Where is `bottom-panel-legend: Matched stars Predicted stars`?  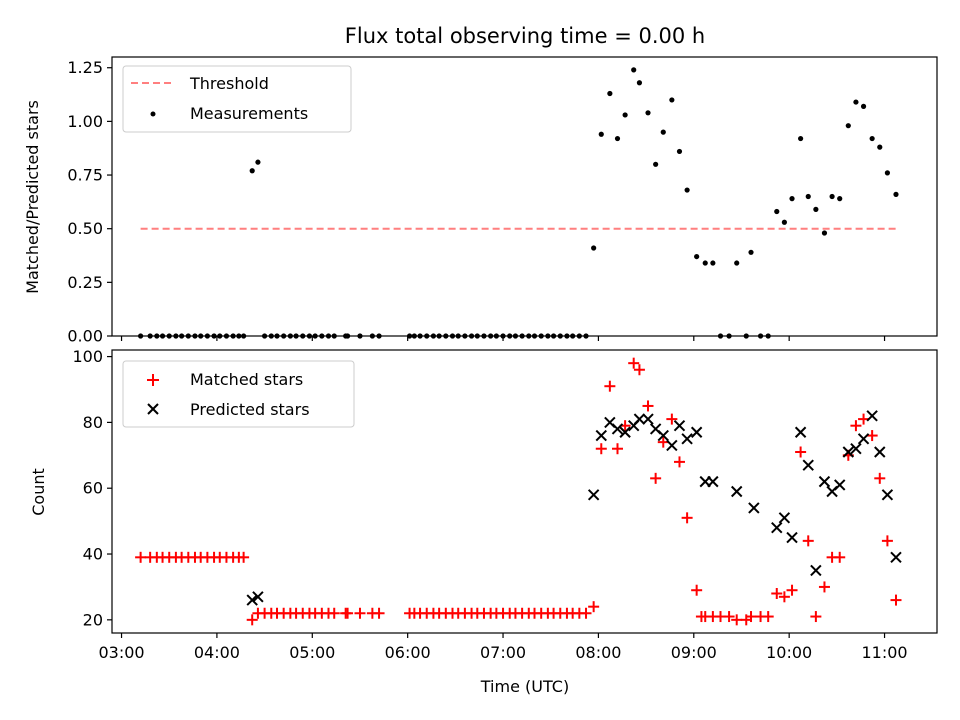 bottom-panel-legend: Matched stars Predicted stars is located at coordinates (238, 394).